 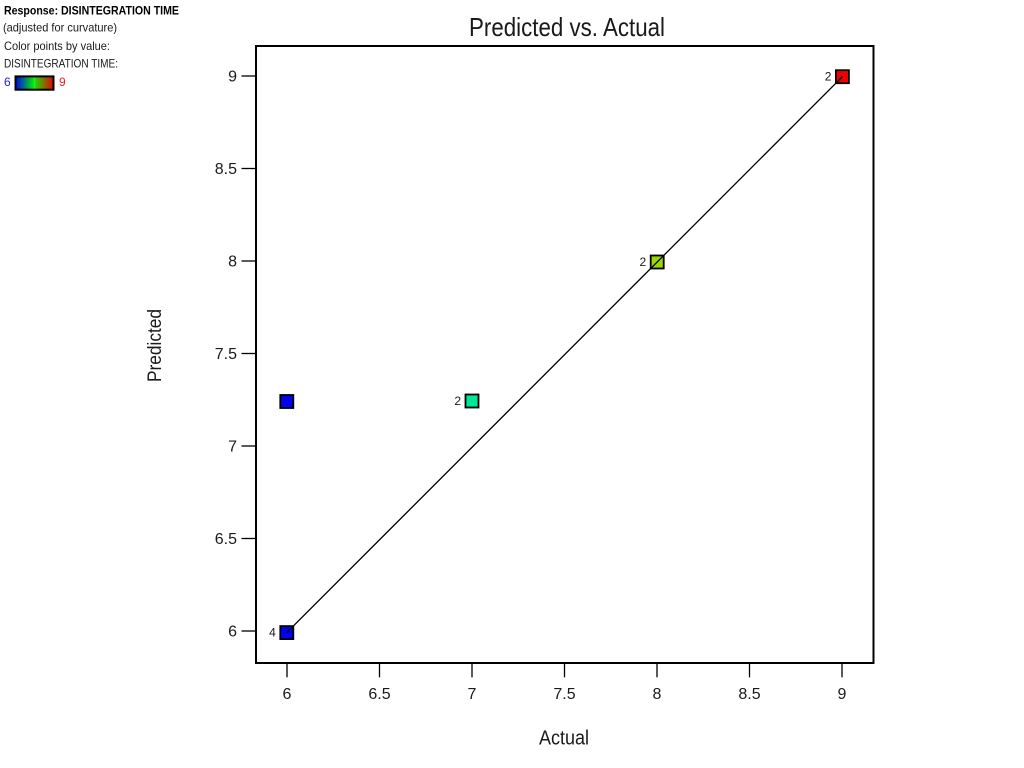 What do you see at coordinates (564, 739) in the screenshot?
I see `svg-text: Actual` at bounding box center [564, 739].